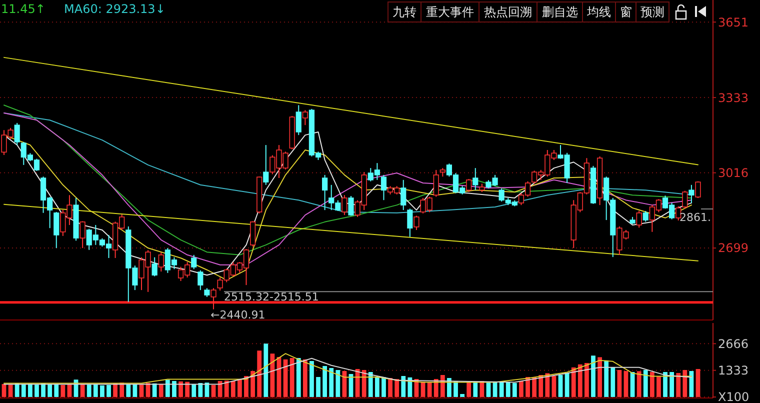 The height and width of the screenshot is (403, 760). I want to click on y-tick-label: 2699, so click(733, 248).